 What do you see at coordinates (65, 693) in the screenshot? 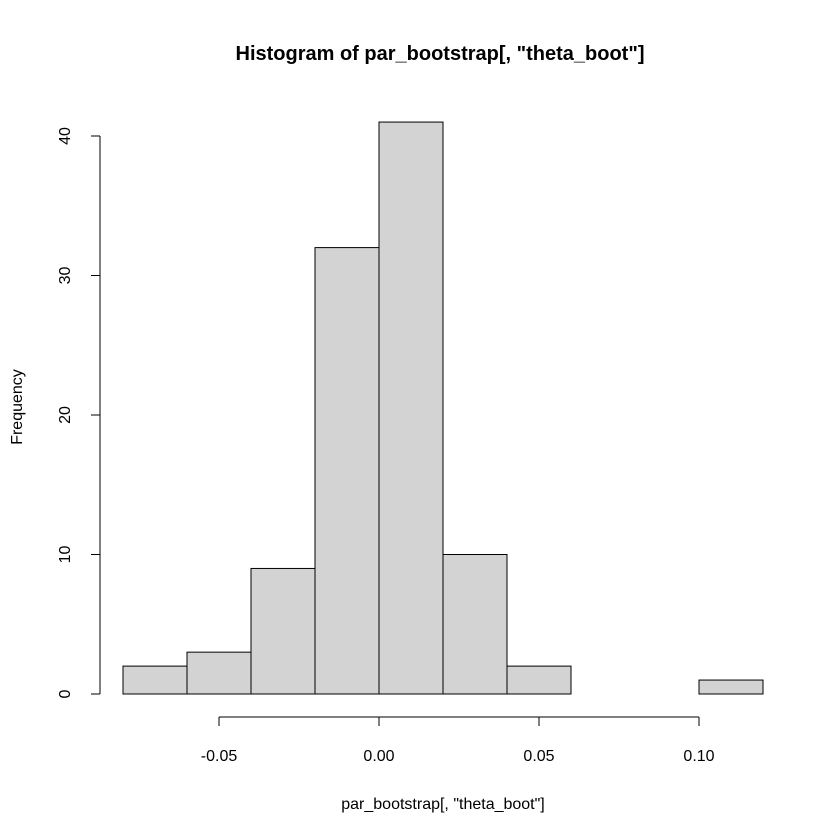
I see `y-tick-label: 0` at bounding box center [65, 693].